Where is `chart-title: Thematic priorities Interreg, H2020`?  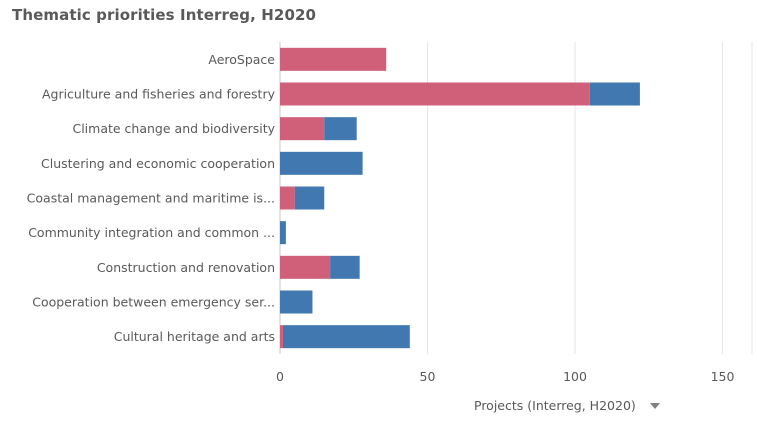
chart-title: Thematic priorities Interreg, H2020 is located at coordinates (164, 15).